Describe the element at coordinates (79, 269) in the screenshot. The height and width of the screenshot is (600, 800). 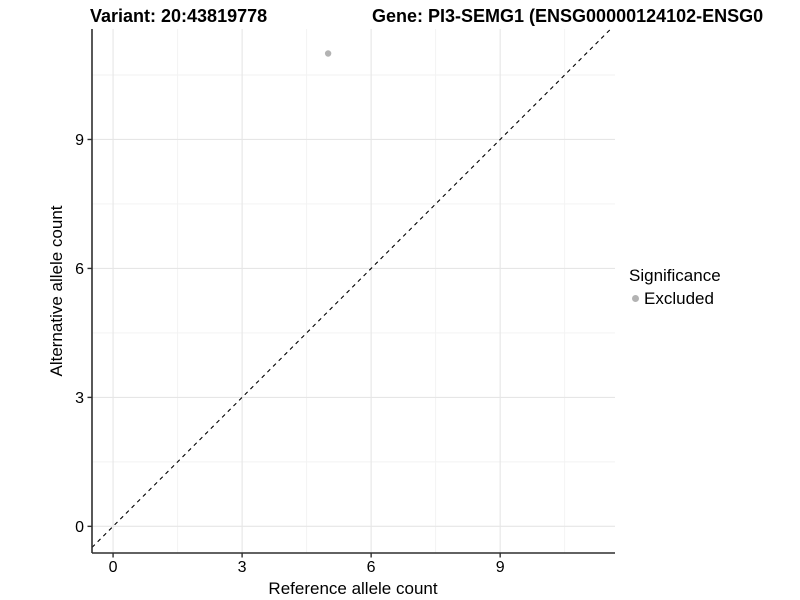
I see `y-tick-label: 6` at that location.